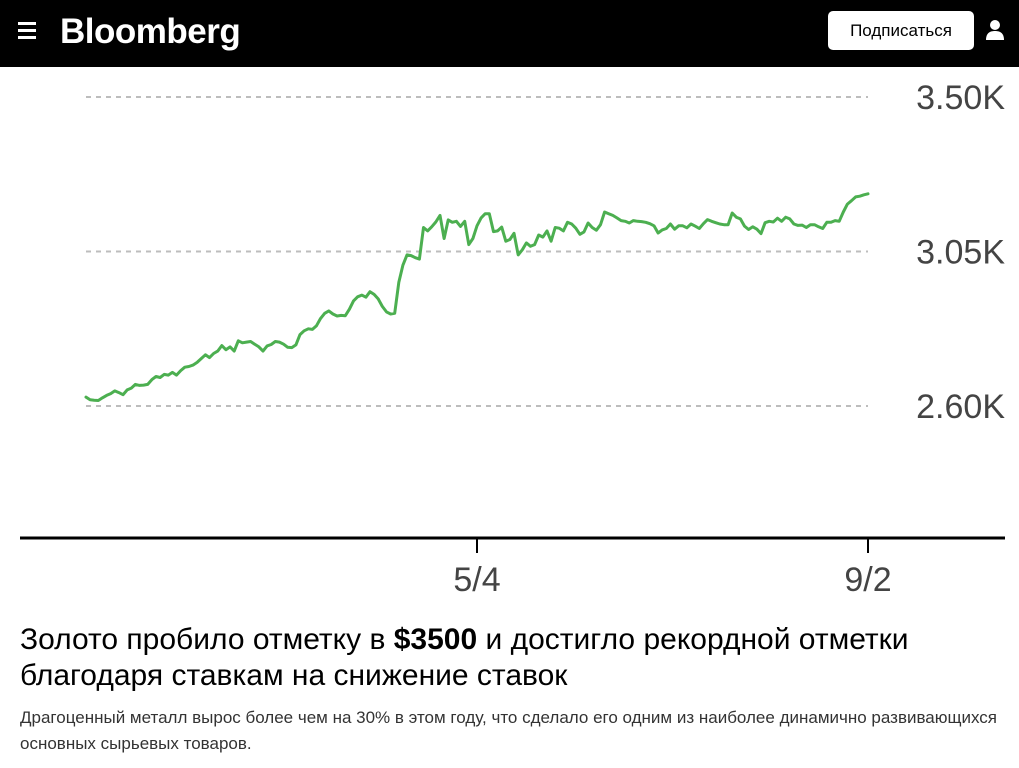 Image resolution: width=1019 pixels, height=768 pixels. I want to click on user-icon, so click(995, 30).